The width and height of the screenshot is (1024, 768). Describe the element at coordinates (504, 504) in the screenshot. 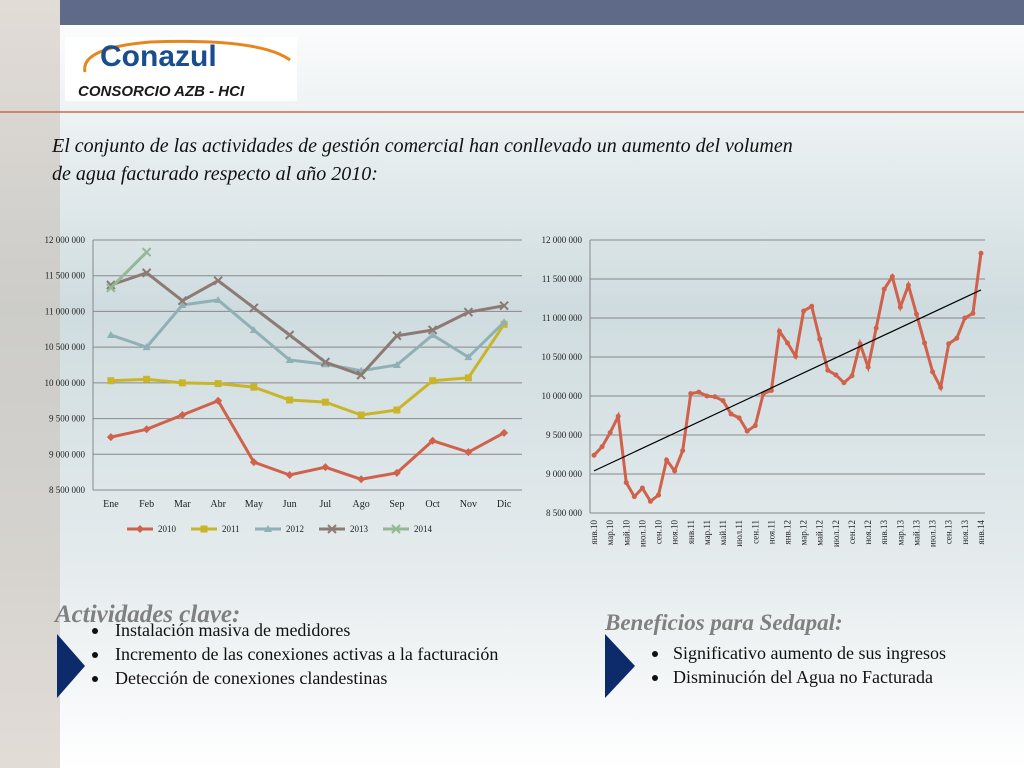

I see `x-tick-label: Dic` at that location.